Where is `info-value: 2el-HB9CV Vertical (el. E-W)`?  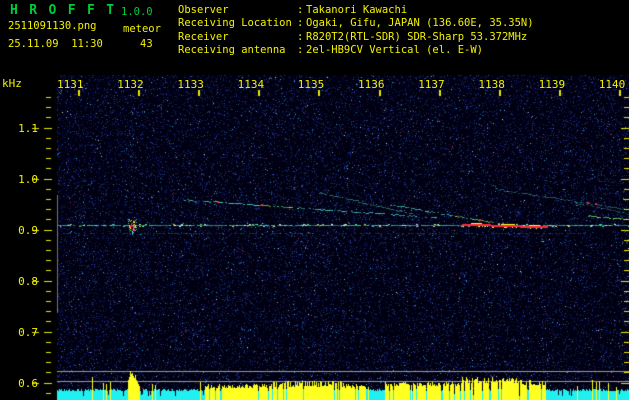 info-value: 2el-HB9CV Vertical (el. E-W) is located at coordinates (395, 49).